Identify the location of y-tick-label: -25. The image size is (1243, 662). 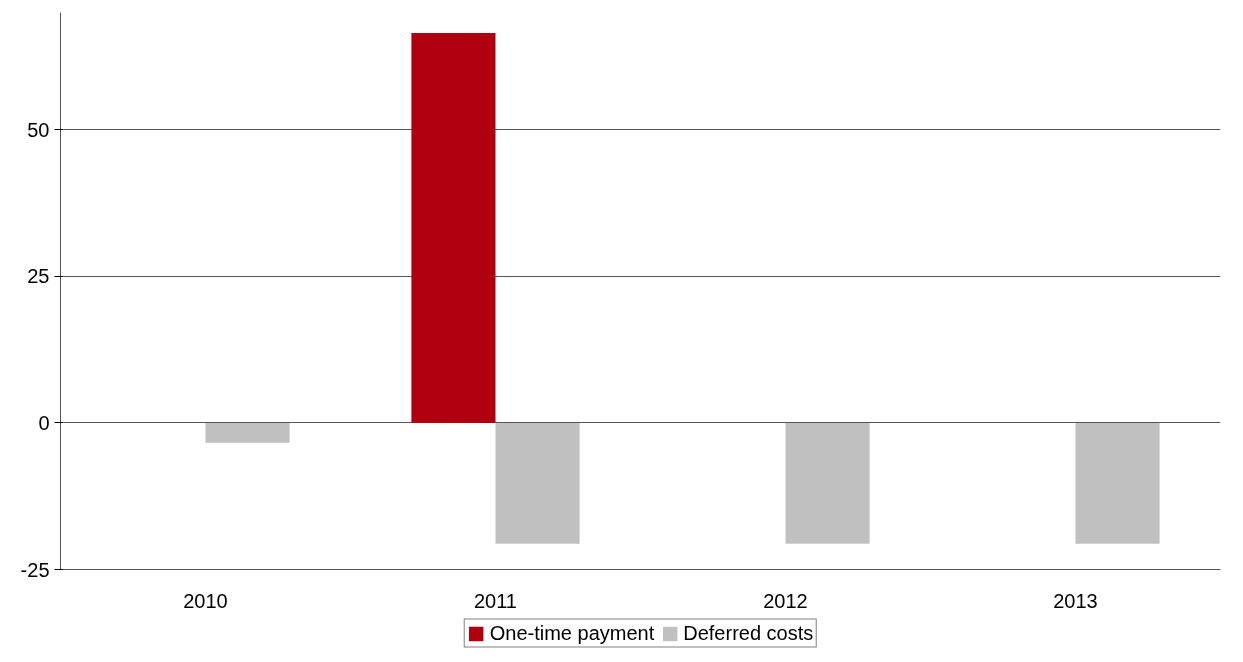
(35, 569).